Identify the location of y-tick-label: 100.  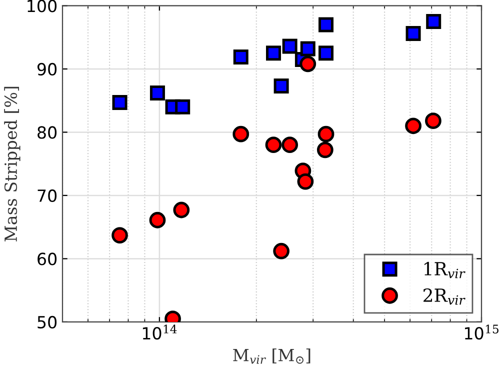
(42, 6).